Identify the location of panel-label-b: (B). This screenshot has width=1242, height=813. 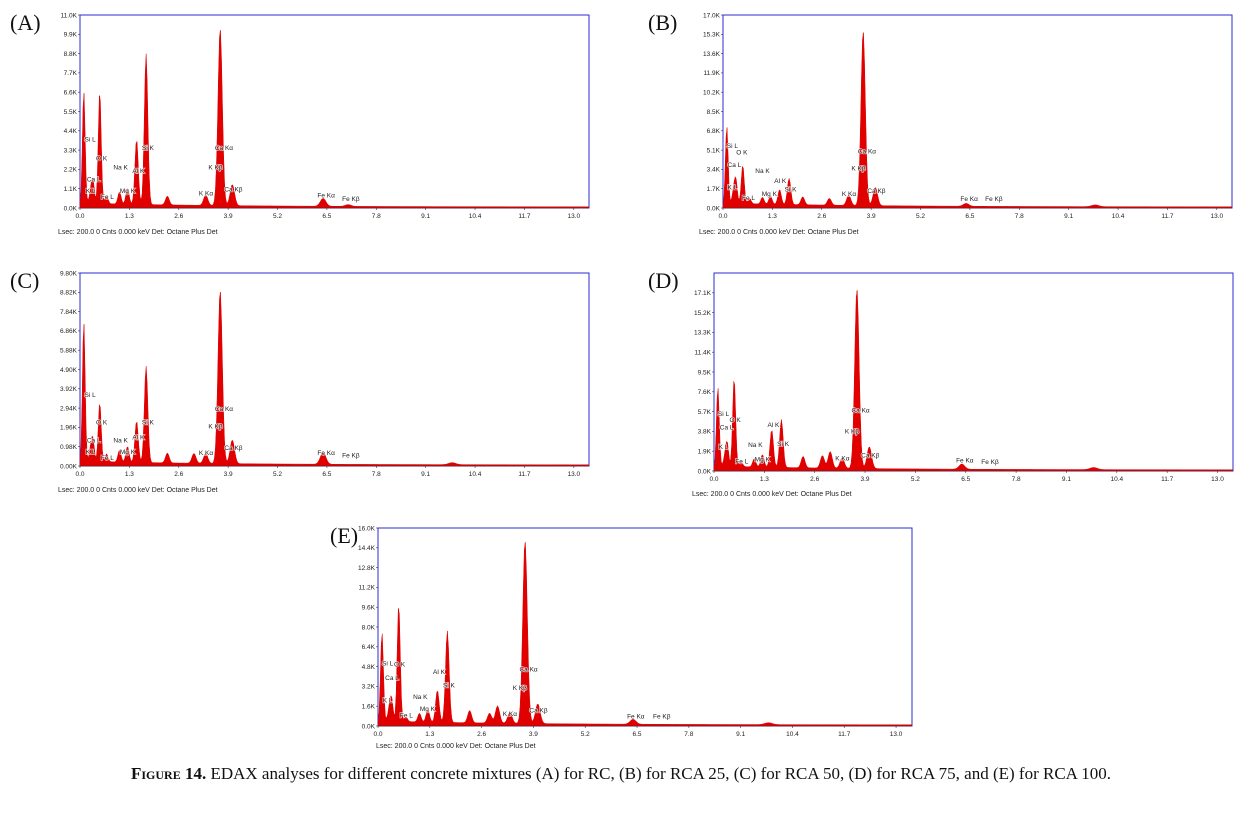
(663, 22).